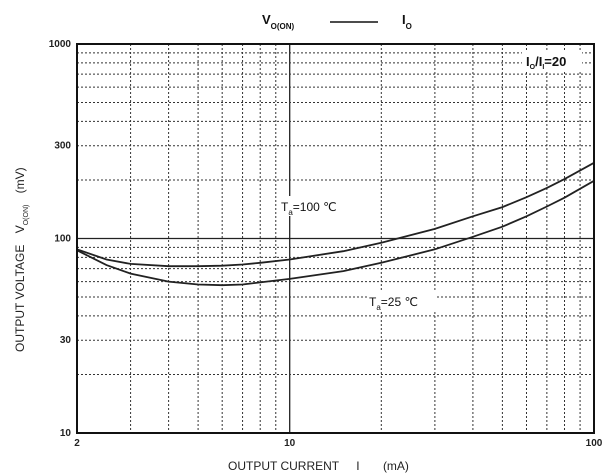 Image resolution: width=605 pixels, height=476 pixels. What do you see at coordinates (283, 26) in the screenshot?
I see `title-vo-sub: O(ON)` at bounding box center [283, 26].